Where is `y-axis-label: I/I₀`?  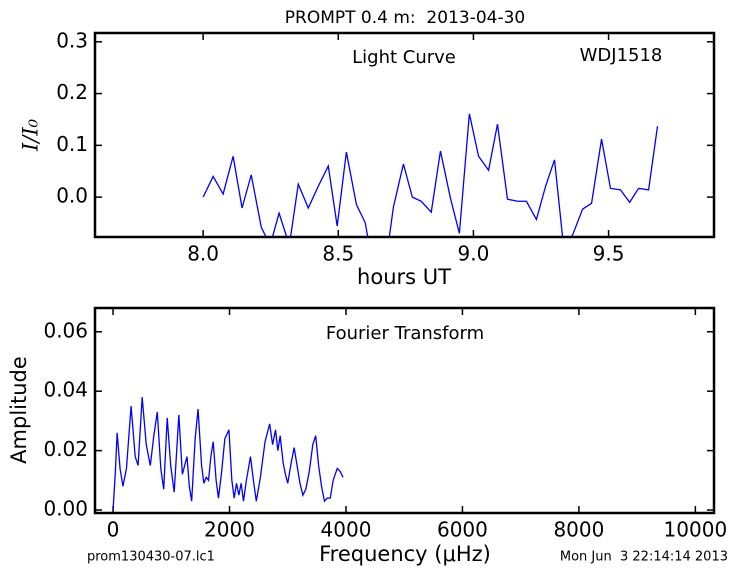 y-axis-label: I/I₀ is located at coordinates (31, 135).